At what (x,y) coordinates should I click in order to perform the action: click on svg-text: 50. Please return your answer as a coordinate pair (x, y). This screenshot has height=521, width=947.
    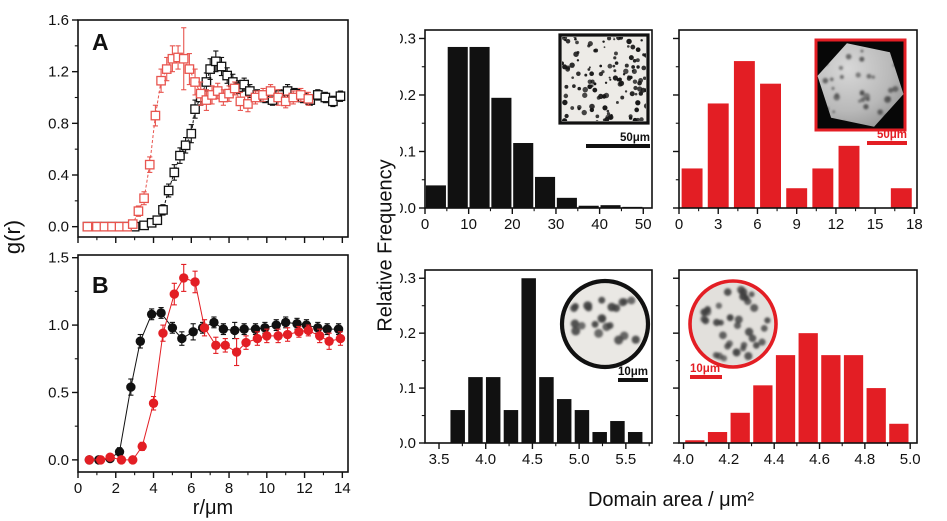
    Looking at the image, I should click on (643, 224).